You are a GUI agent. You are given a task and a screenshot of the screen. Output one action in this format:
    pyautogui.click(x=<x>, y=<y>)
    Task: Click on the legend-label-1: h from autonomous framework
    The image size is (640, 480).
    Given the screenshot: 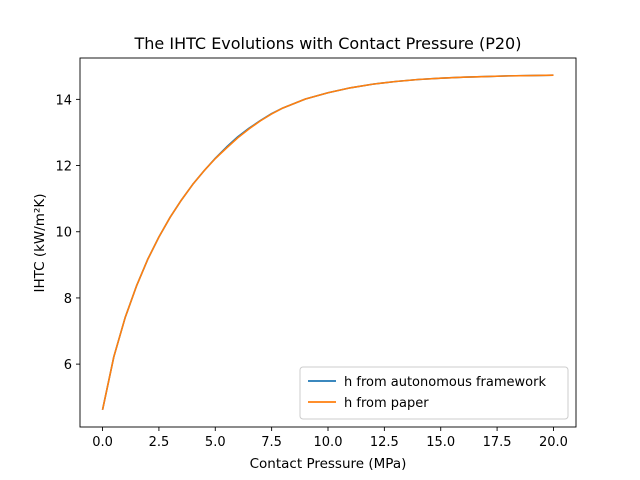 What is the action you would take?
    pyautogui.click(x=445, y=382)
    